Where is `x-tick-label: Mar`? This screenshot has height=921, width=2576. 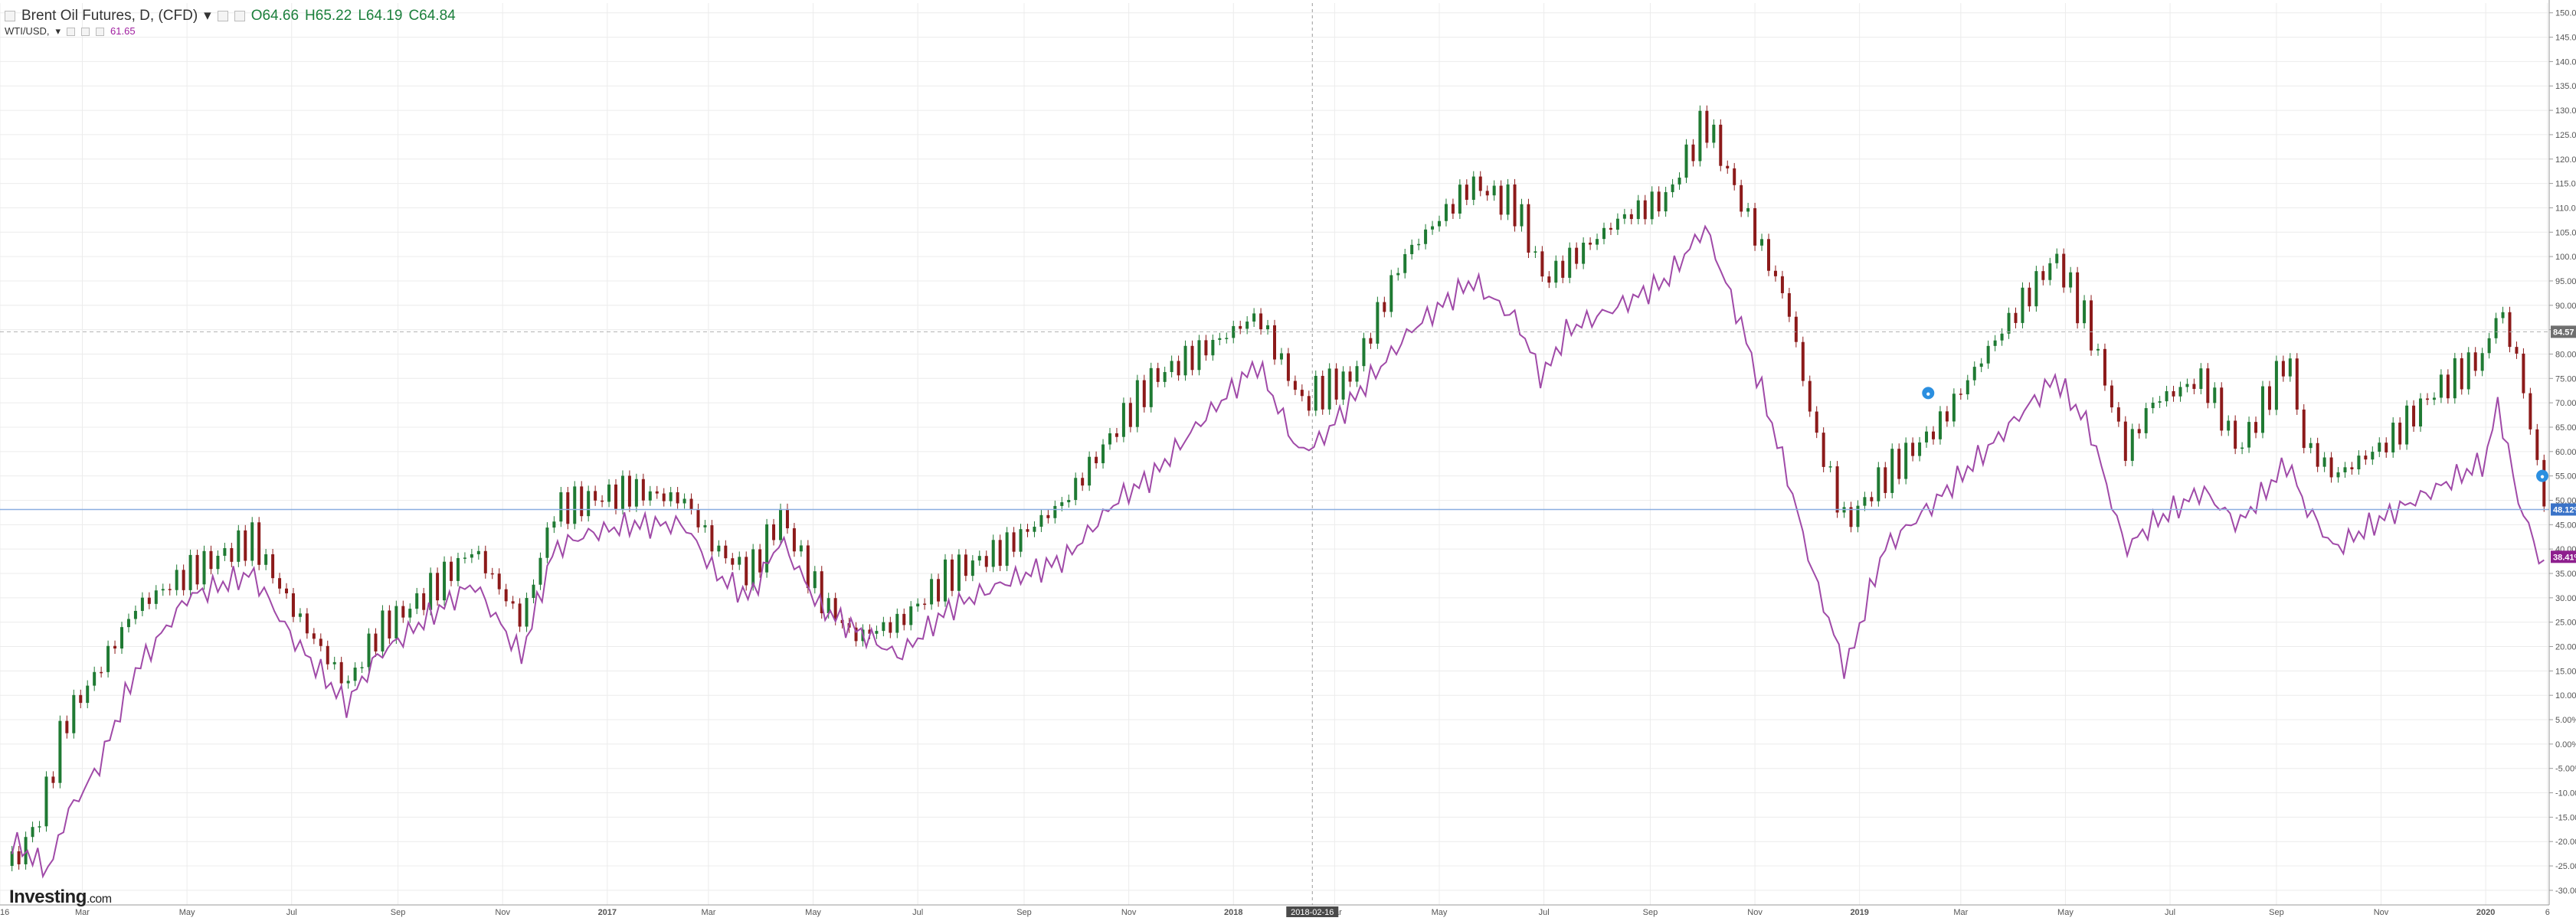 x-tick-label: Mar is located at coordinates (82, 912).